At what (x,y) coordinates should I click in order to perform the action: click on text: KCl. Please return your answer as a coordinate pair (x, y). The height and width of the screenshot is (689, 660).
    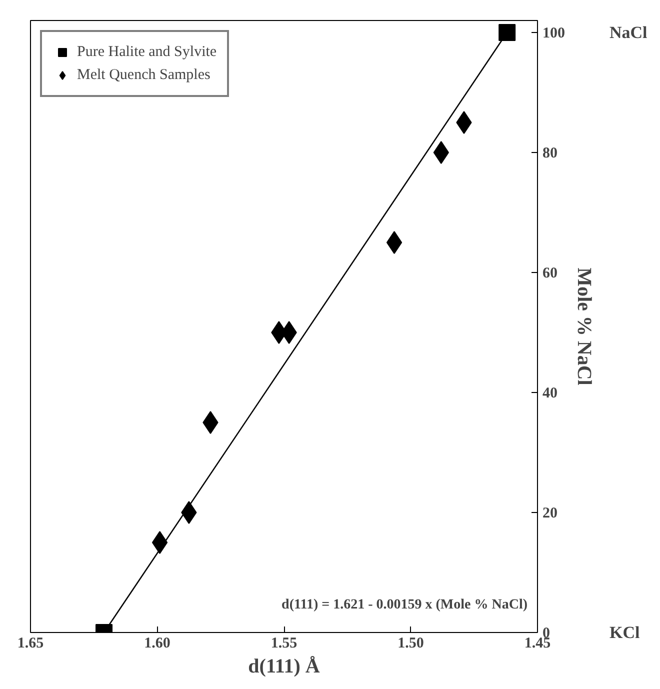
    Looking at the image, I should click on (625, 632).